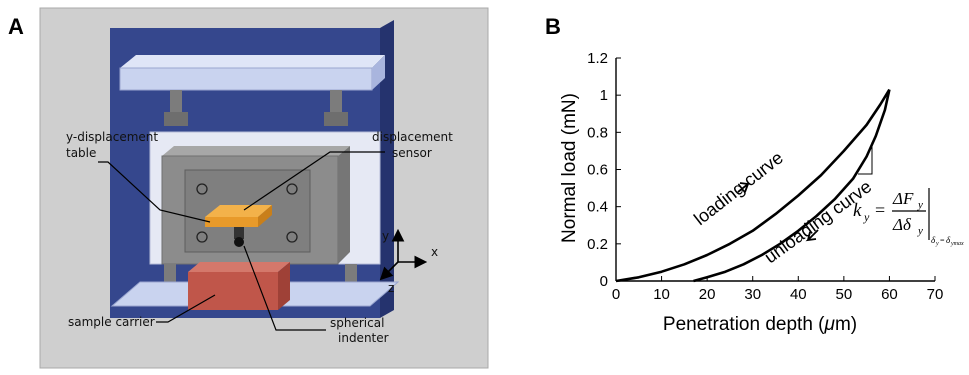 Image resolution: width=969 pixels, height=375 pixels. I want to click on leader-indenter, so click(284, 288).